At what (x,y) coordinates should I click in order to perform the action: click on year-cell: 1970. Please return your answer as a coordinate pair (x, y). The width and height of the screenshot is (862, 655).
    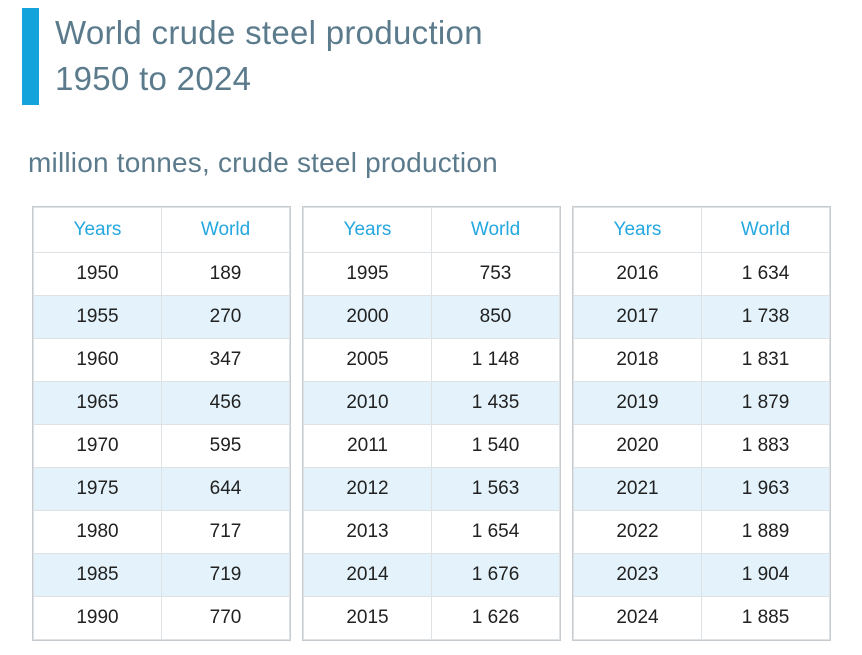
    Looking at the image, I should click on (97, 446).